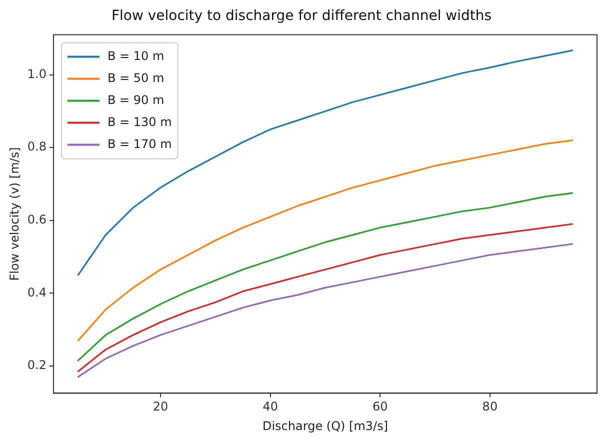  What do you see at coordinates (36, 219) in the screenshot?
I see `y-tick-label: 0.6` at bounding box center [36, 219].